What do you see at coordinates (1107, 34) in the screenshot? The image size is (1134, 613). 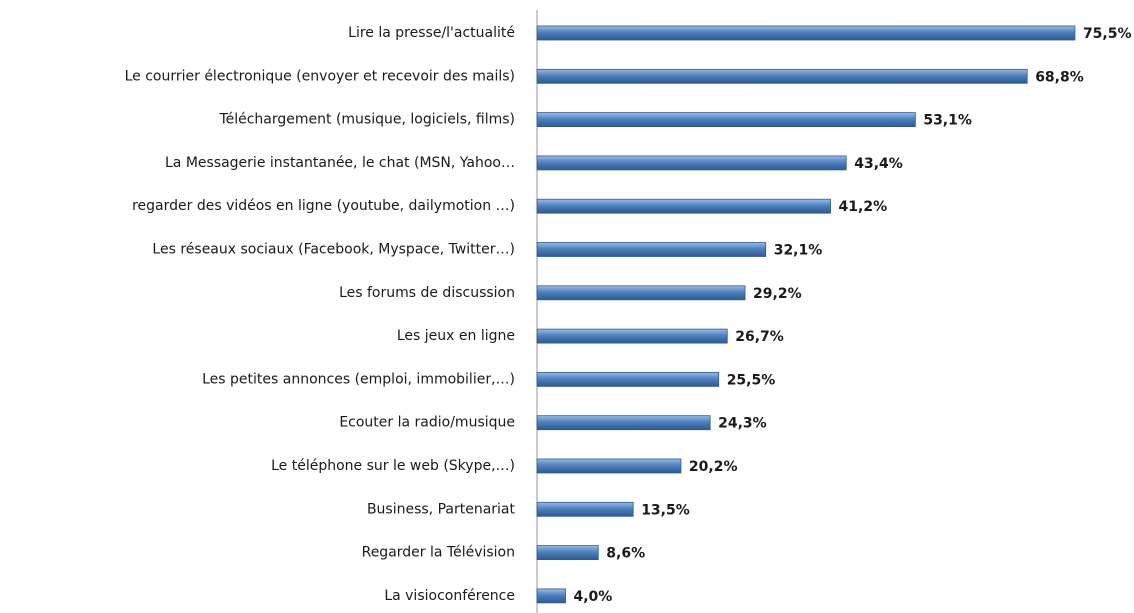 I see `value-label: 75,5%` at bounding box center [1107, 34].